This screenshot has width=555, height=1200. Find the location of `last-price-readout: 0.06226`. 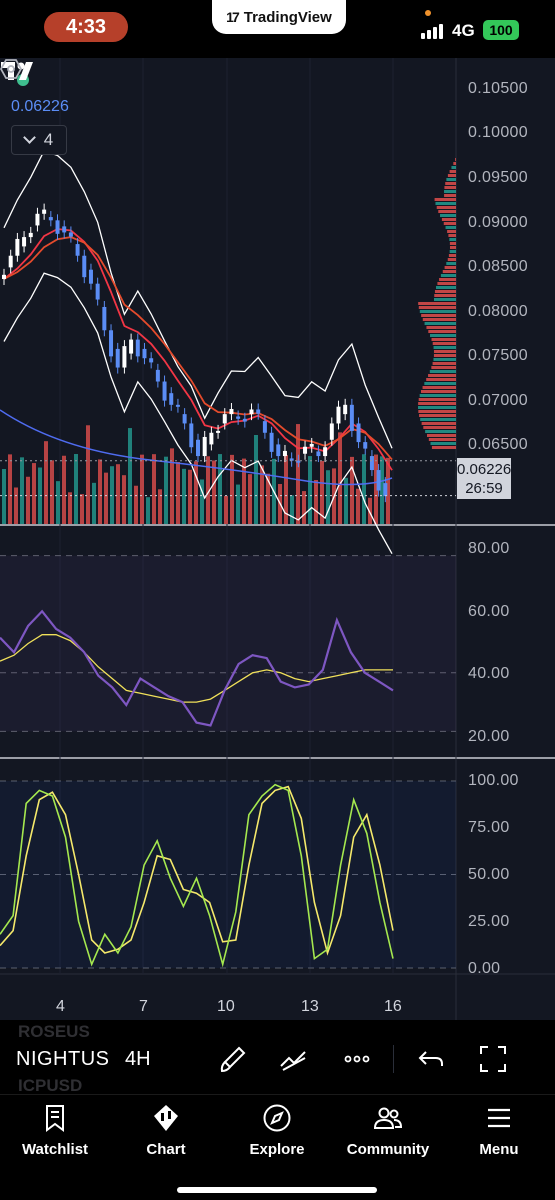

last-price-readout: 0.06226 is located at coordinates (40, 106).